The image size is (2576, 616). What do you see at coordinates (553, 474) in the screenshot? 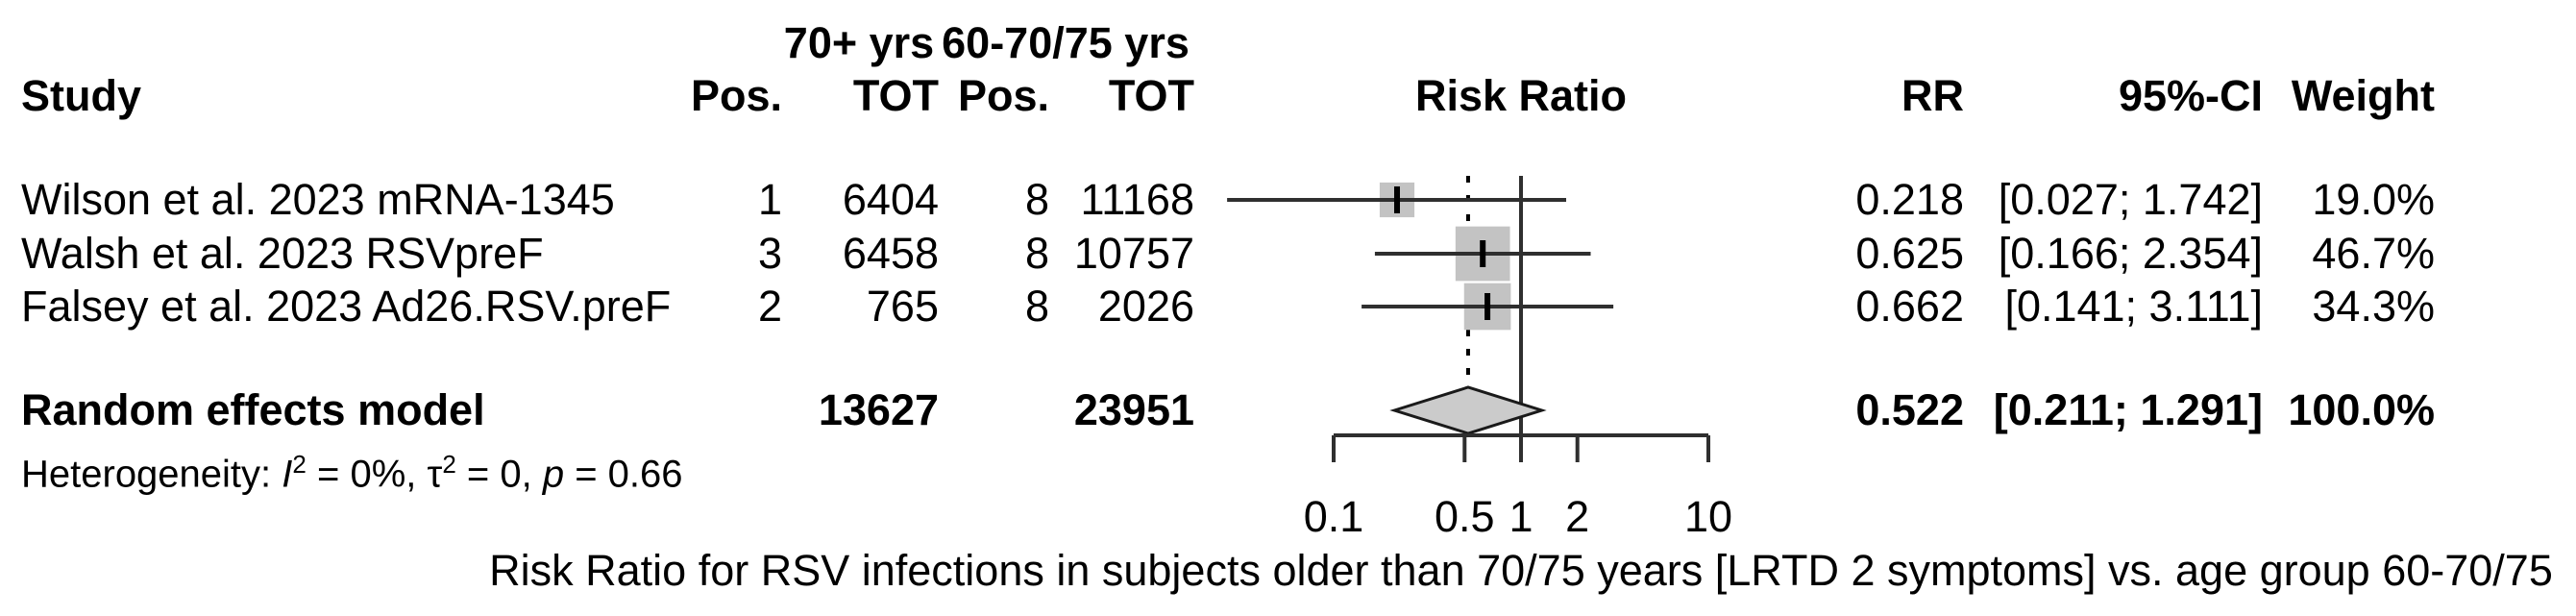
I see `het-p-symbol: p` at bounding box center [553, 474].